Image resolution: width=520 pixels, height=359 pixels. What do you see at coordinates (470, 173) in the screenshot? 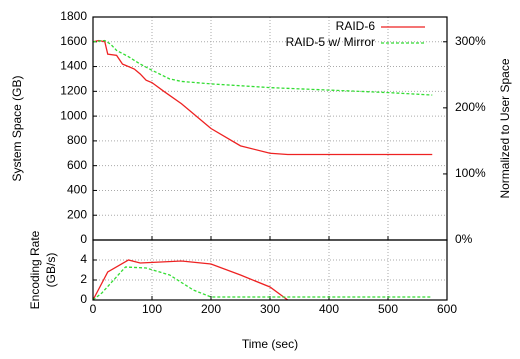
I see `y2-tick-label: 100%` at bounding box center [470, 173].